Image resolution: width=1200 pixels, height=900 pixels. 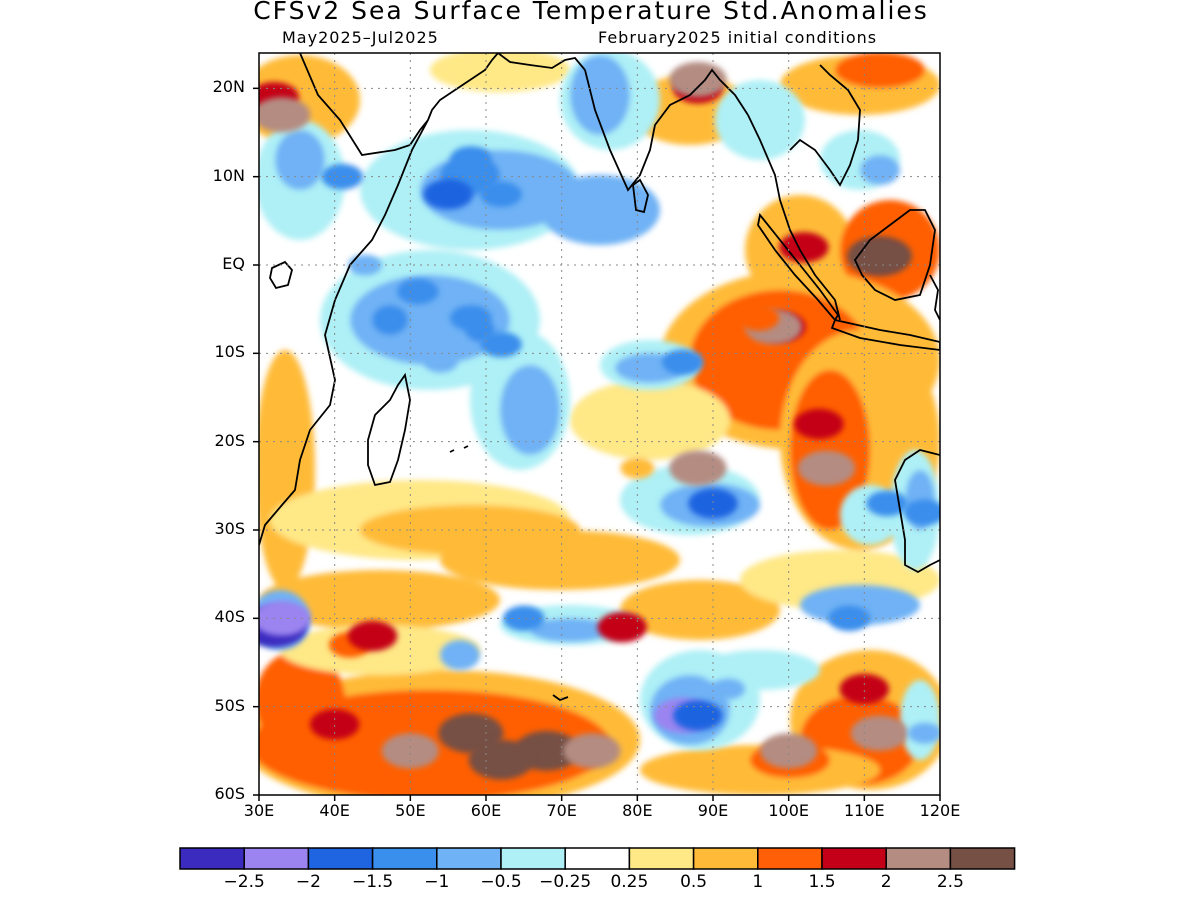 What do you see at coordinates (379, 299) in the screenshot?
I see `africa-coastline` at bounding box center [379, 299].